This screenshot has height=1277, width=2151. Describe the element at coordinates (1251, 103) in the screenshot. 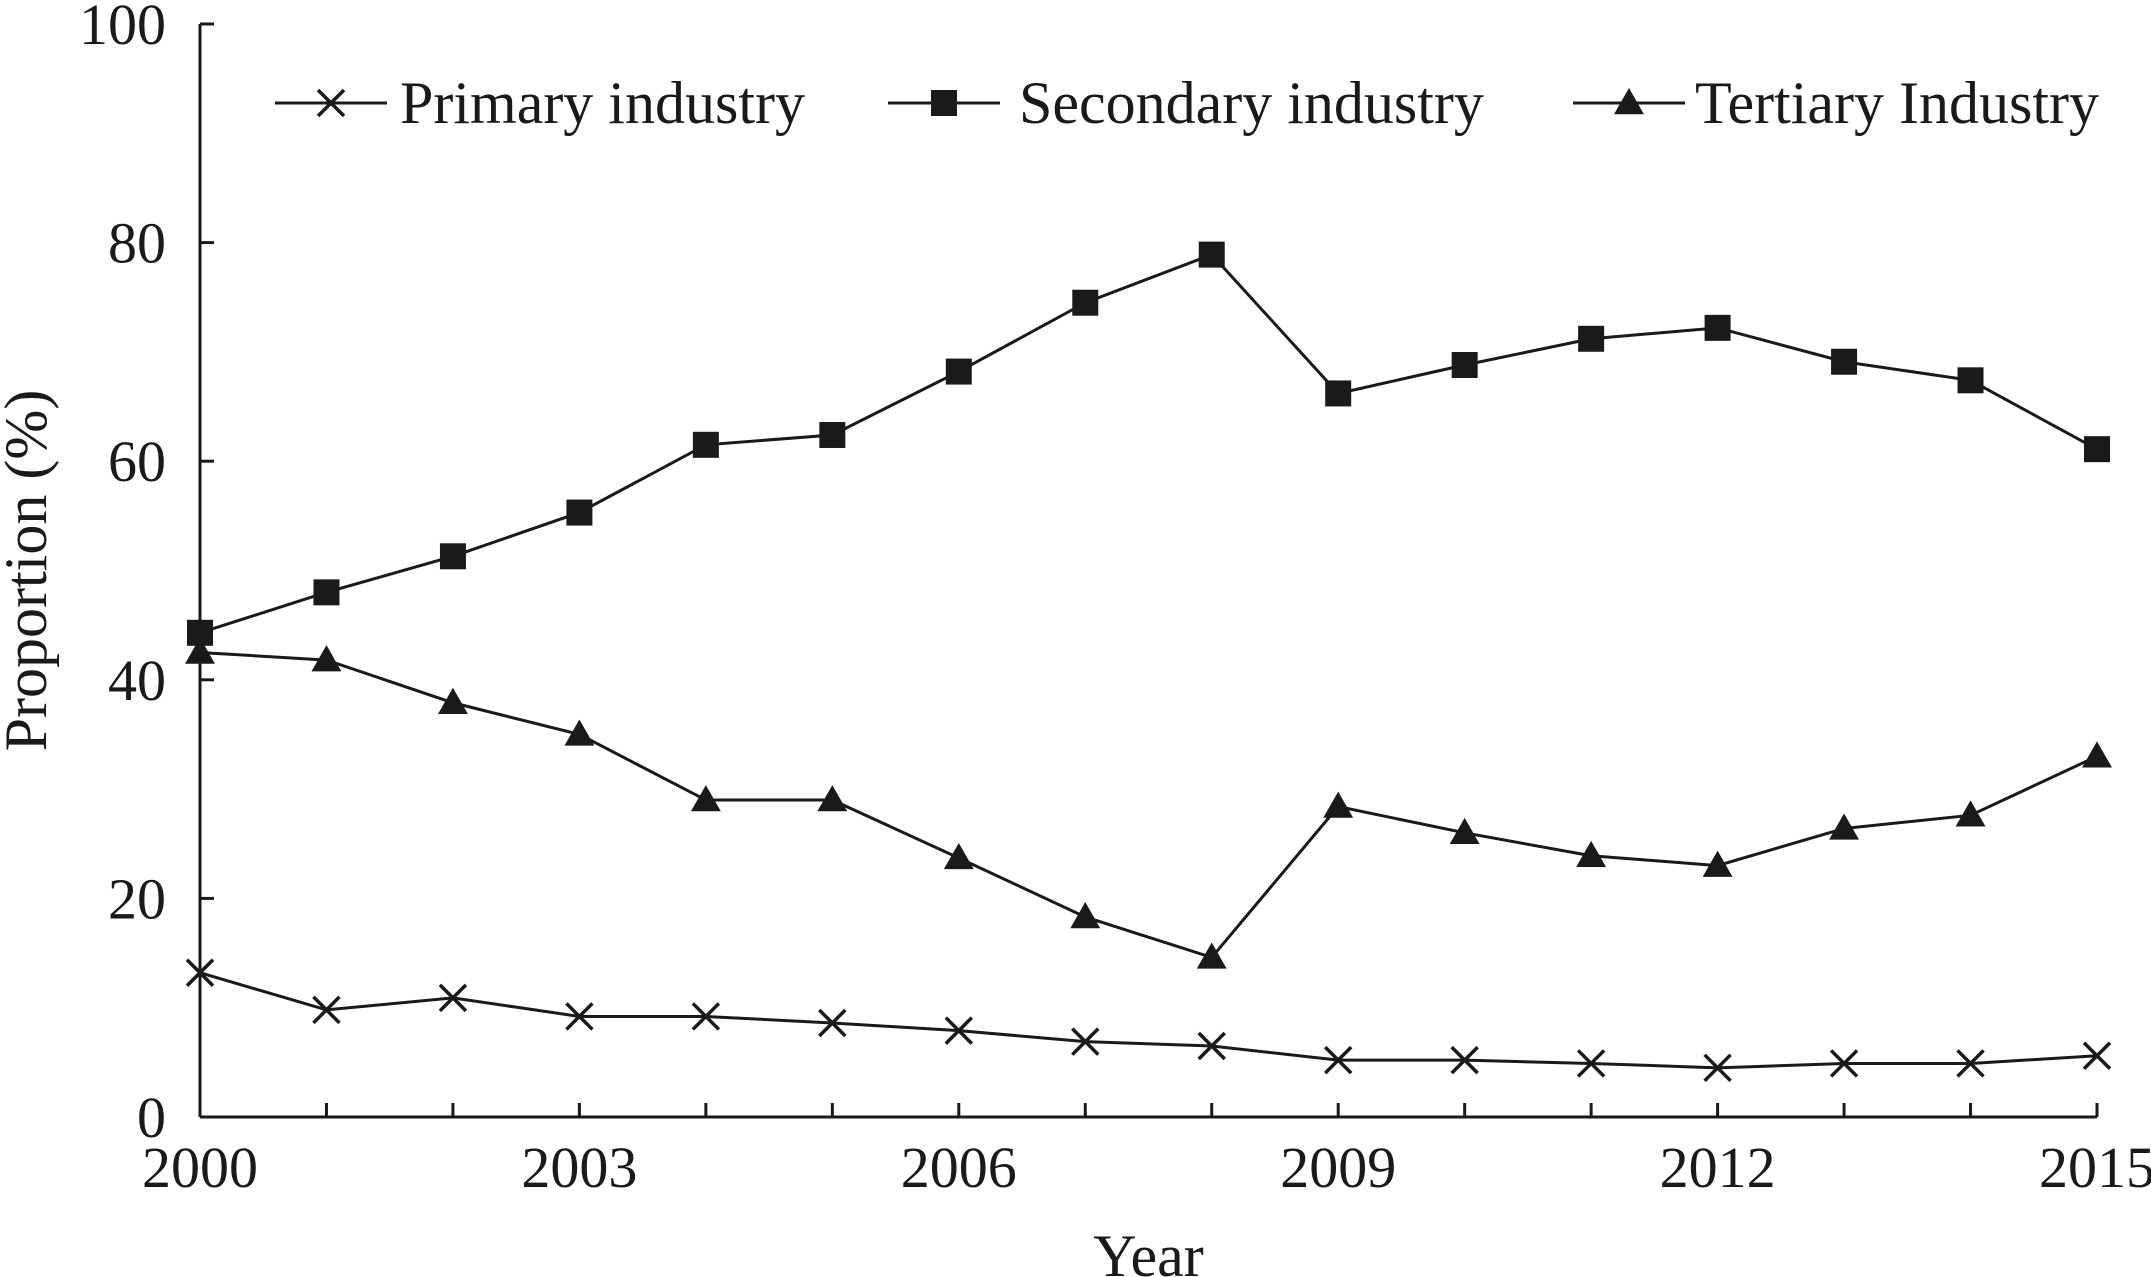

I see `legend-label-secondary: Secondary industry` at that location.